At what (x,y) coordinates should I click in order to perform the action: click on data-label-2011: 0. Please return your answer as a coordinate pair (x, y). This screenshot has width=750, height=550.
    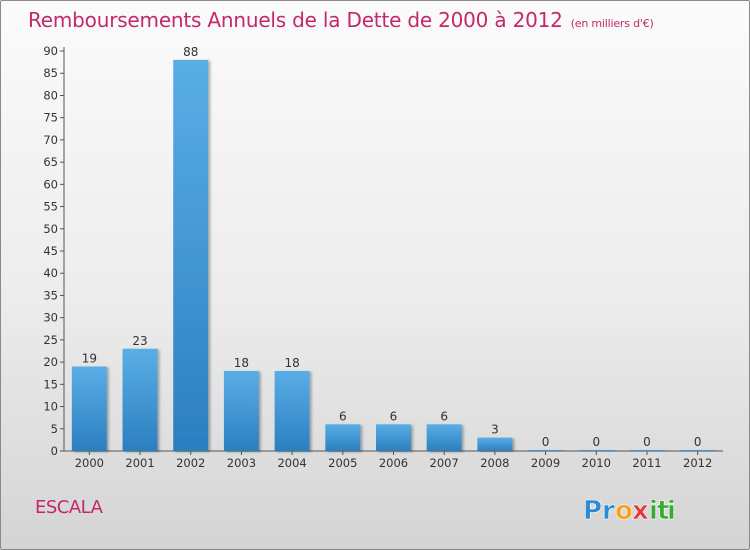
    Looking at the image, I should click on (647, 442).